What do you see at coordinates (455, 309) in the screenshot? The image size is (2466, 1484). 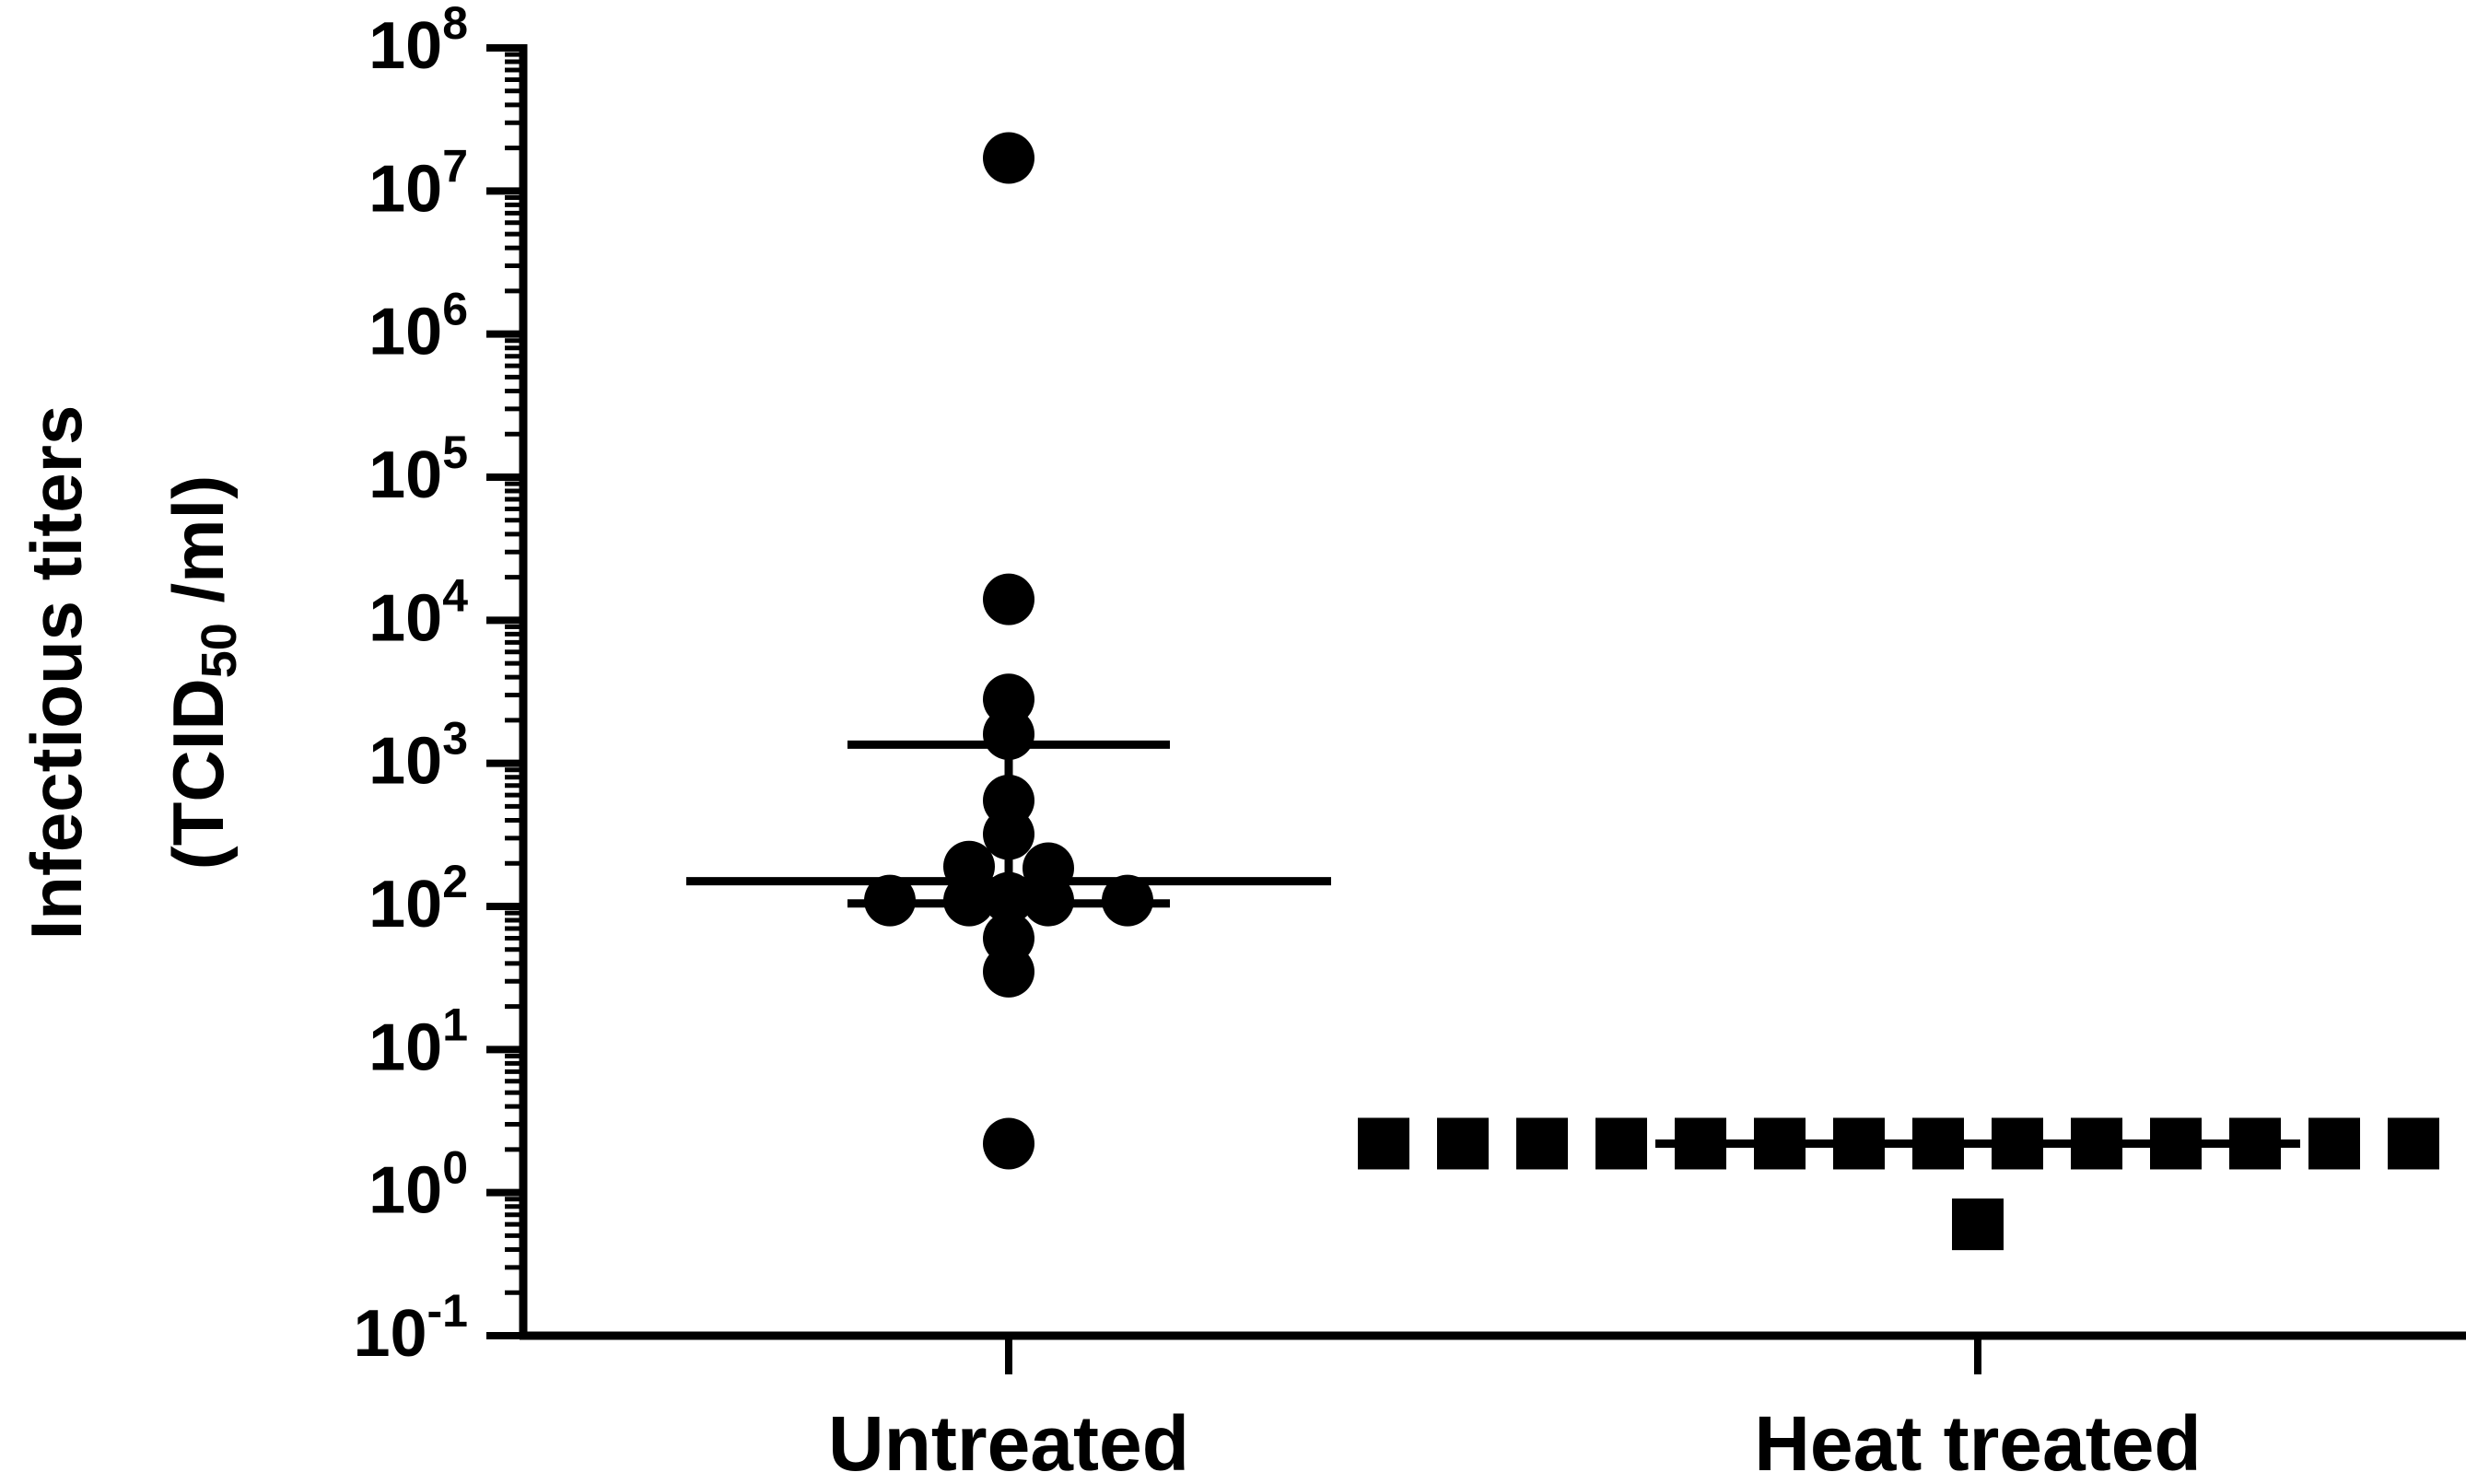 I see `y-tick-exponent: 6` at bounding box center [455, 309].